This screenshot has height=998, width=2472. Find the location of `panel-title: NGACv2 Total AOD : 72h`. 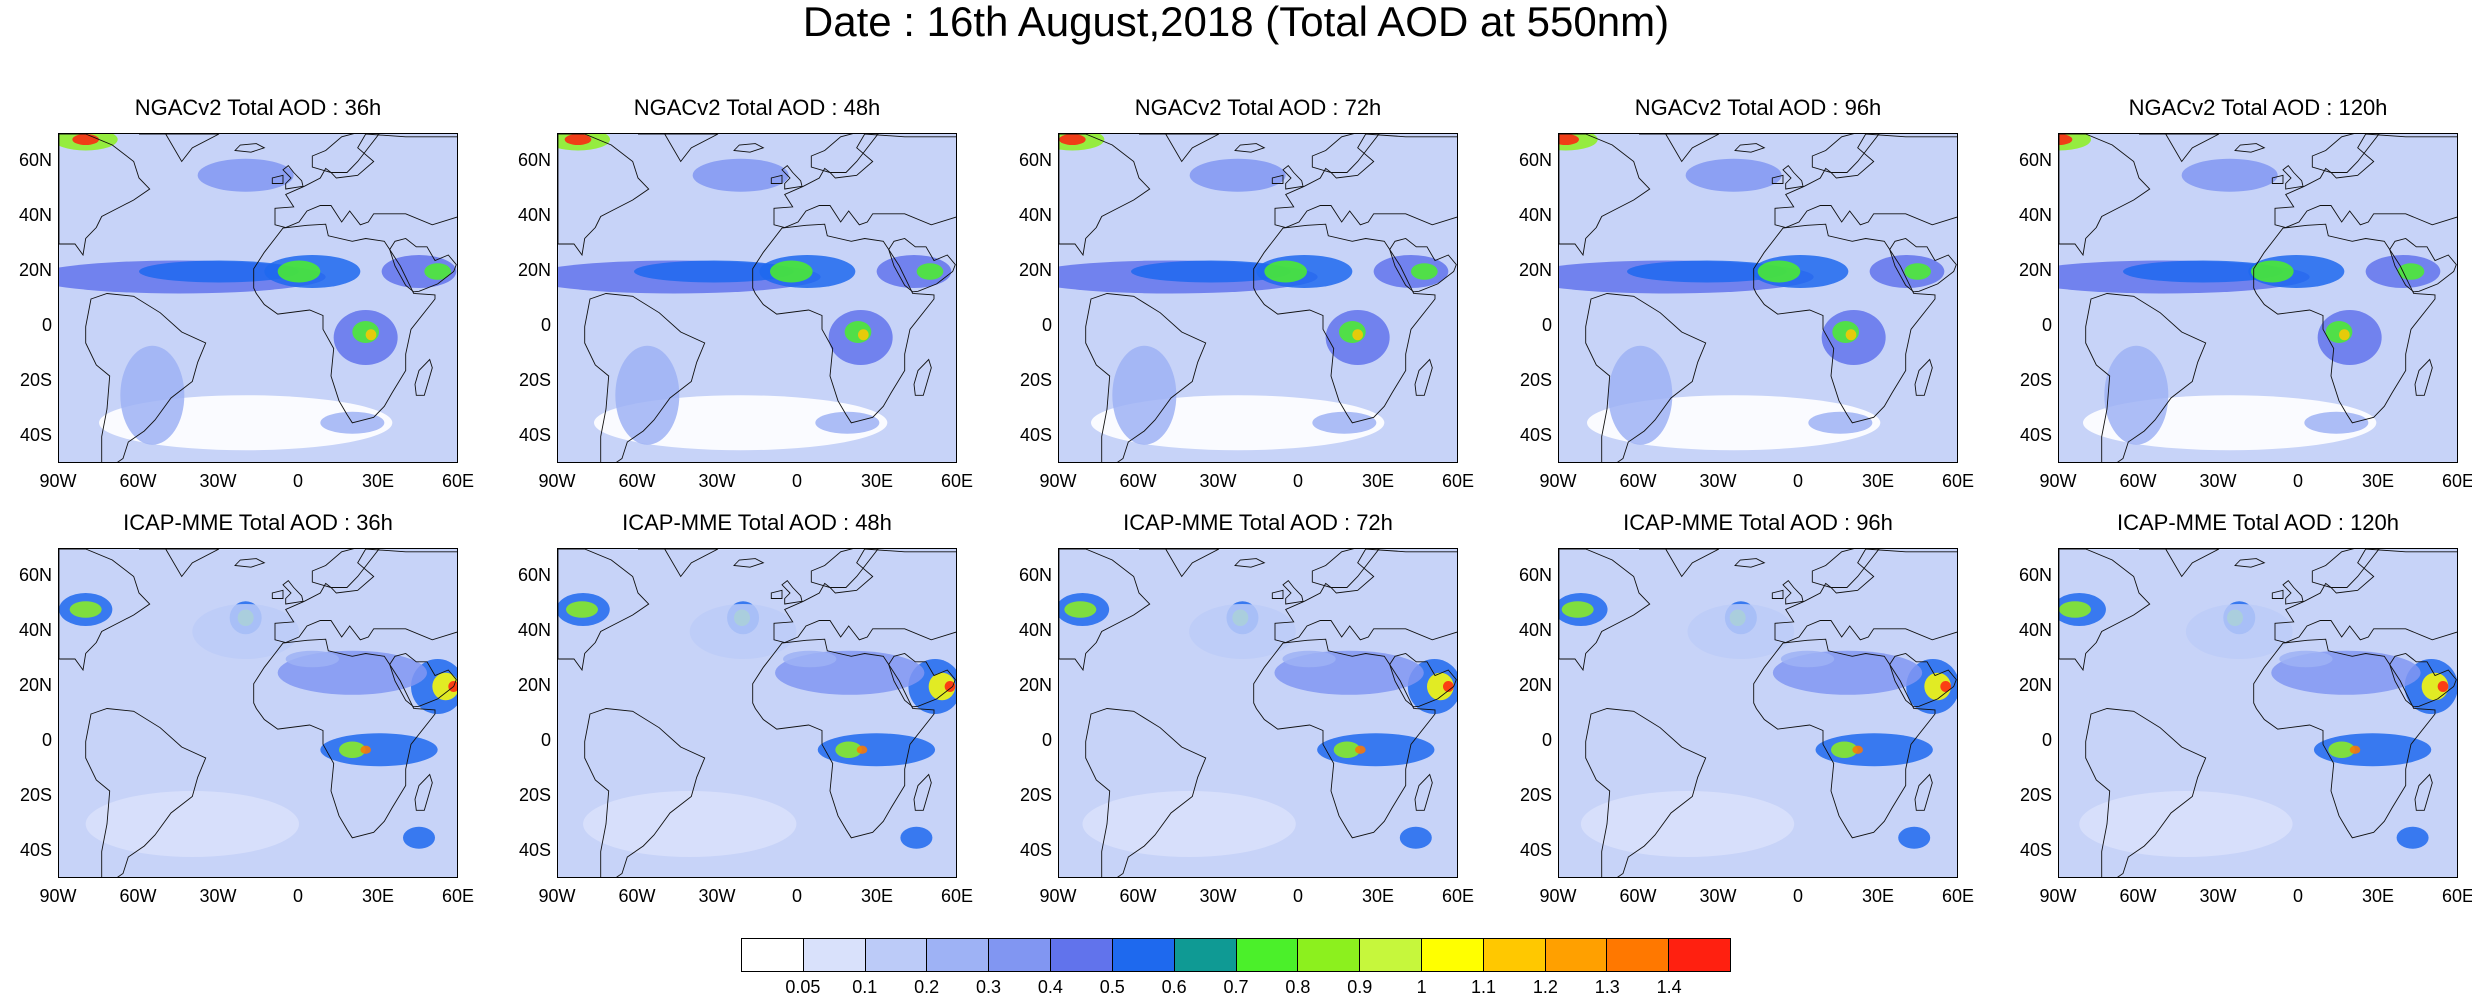

panel-title: NGACv2 Total AOD : 72h is located at coordinates (1258, 107).